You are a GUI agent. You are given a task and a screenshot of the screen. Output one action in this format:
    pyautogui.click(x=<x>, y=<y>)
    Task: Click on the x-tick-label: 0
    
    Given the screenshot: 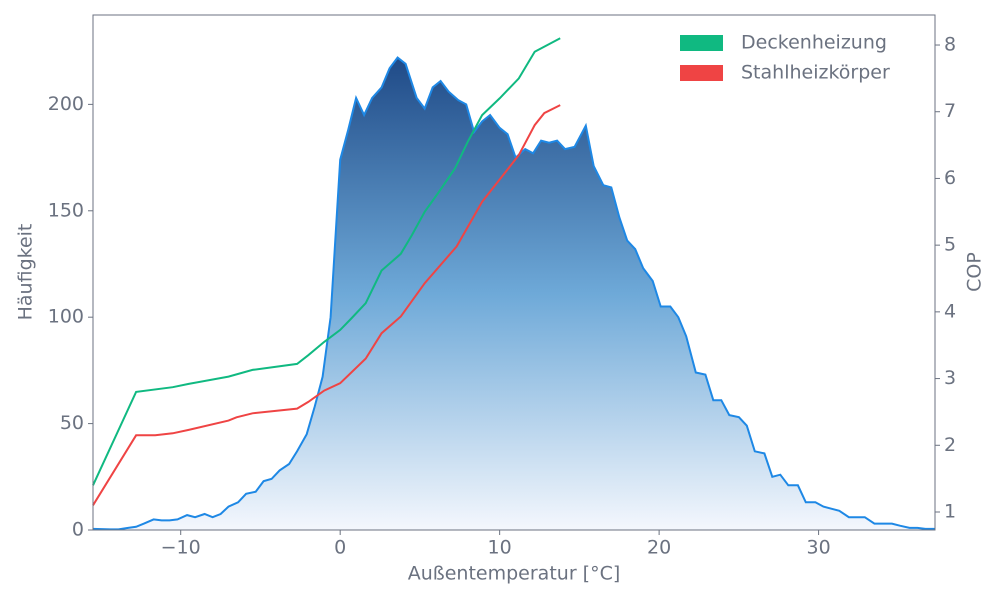 What is the action you would take?
    pyautogui.click(x=340, y=548)
    